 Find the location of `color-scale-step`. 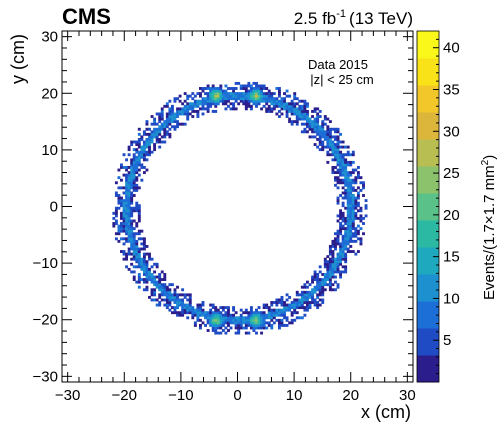

color-scale-step is located at coordinates (428, 72).